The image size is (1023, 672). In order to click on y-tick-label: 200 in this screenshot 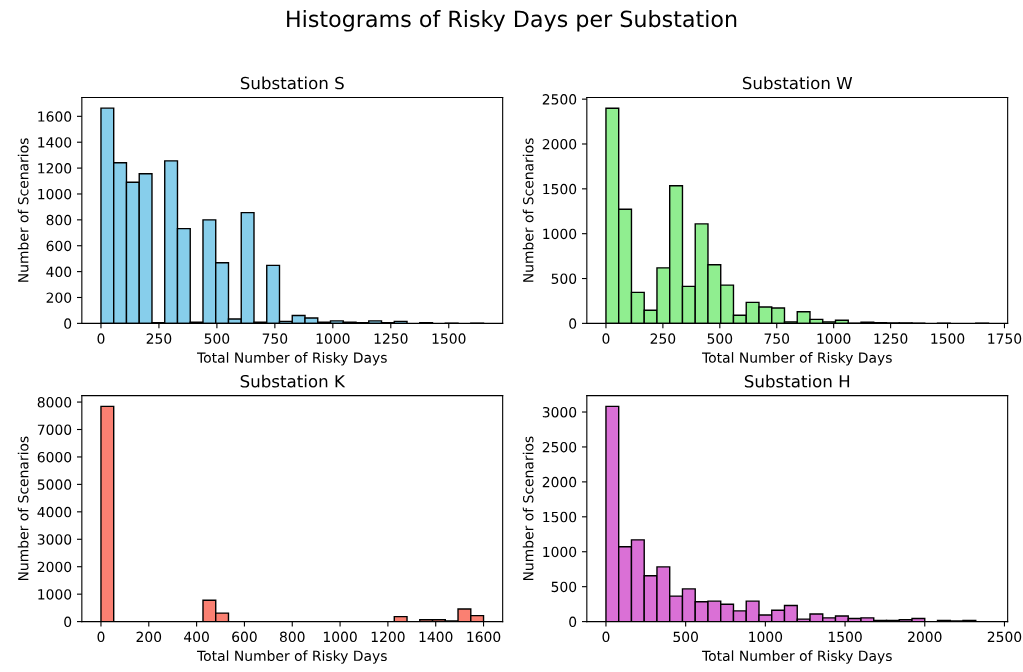, I will do `click(59, 297)`.